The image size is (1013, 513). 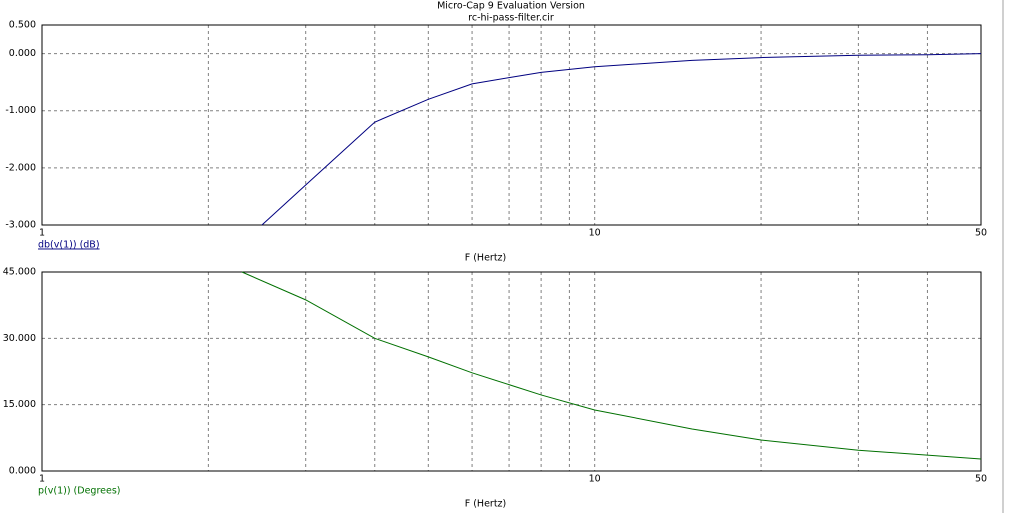 What do you see at coordinates (20, 167) in the screenshot?
I see `y-tick-label: -2.000` at bounding box center [20, 167].